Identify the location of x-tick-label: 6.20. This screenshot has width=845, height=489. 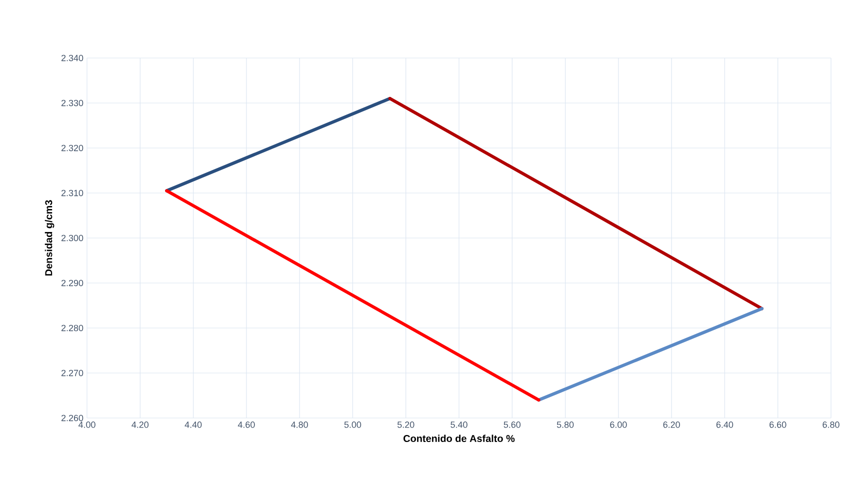
(671, 425).